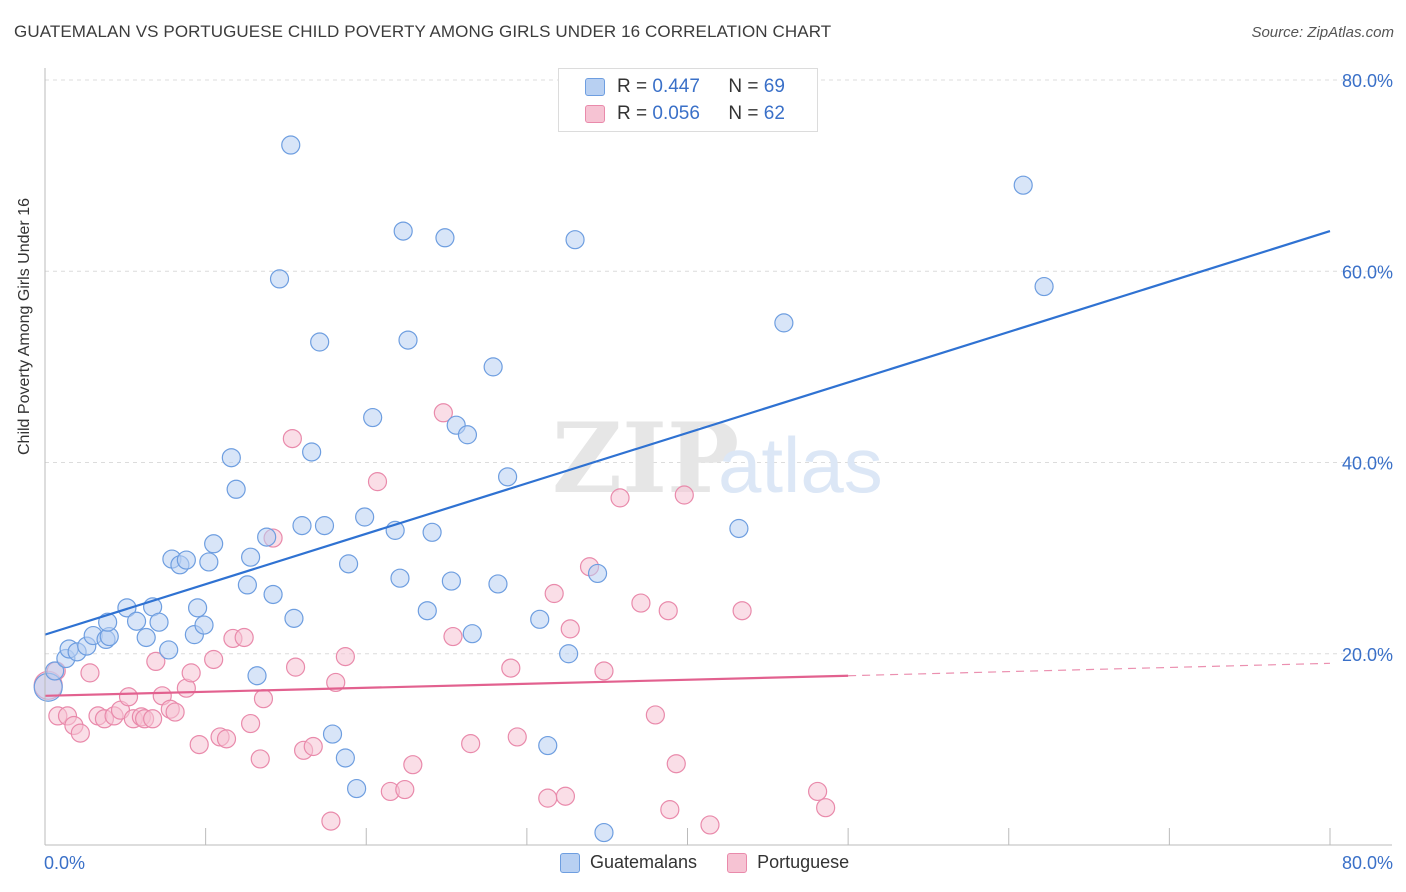  Describe the element at coordinates (1322, 32) in the screenshot. I see `source-label: Source: ZipAtlas.com` at that location.